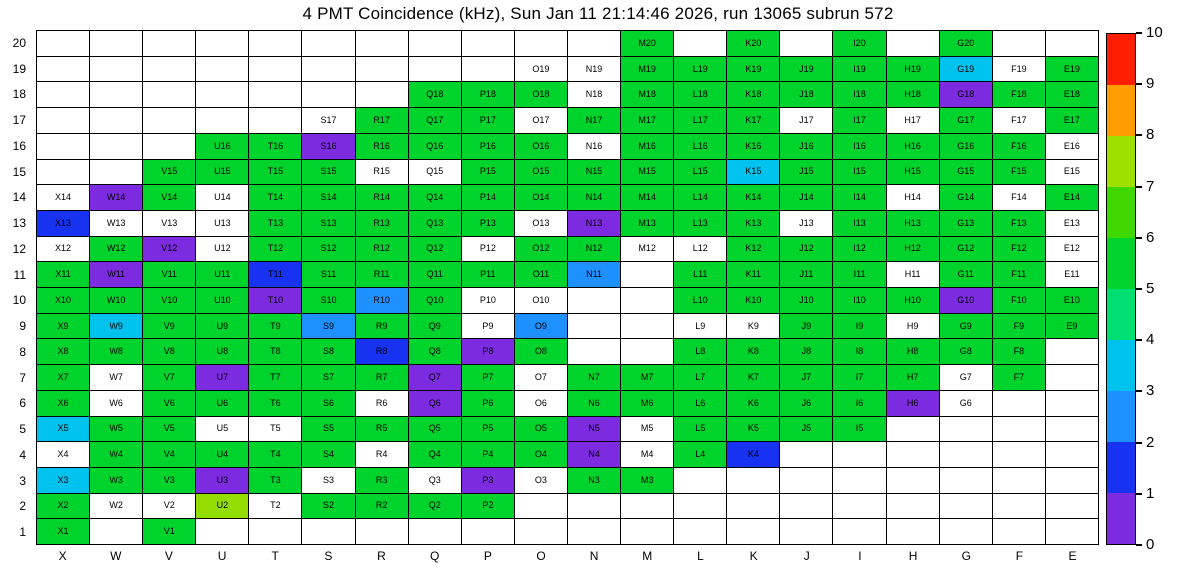  What do you see at coordinates (1019, 299) in the screenshot?
I see `cell-label: F10` at bounding box center [1019, 299].